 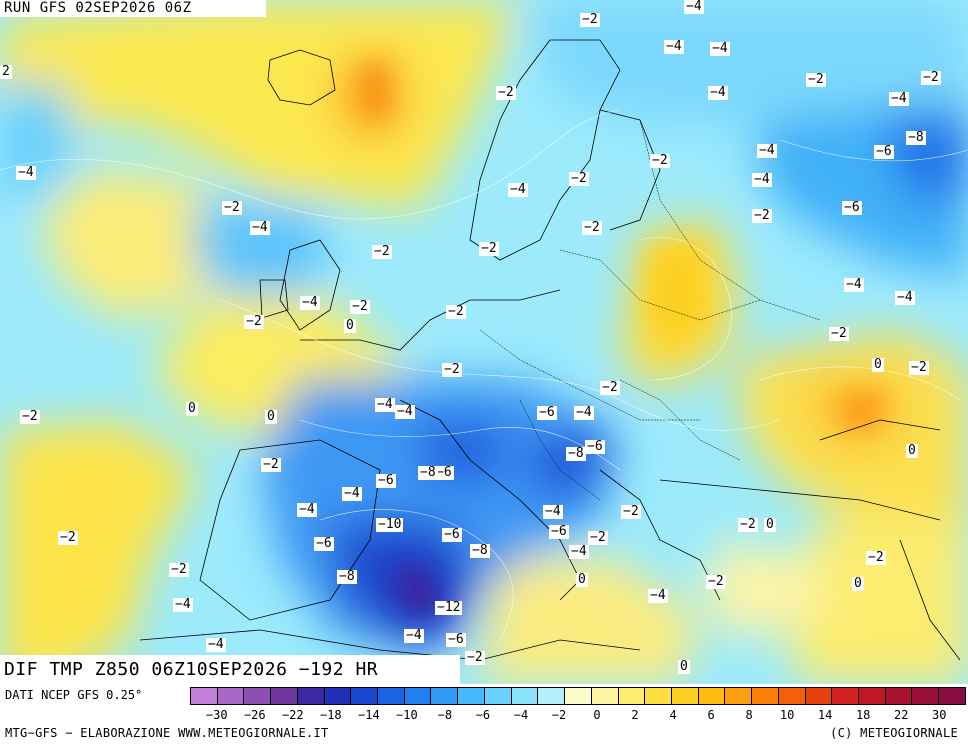 What do you see at coordinates (939, 715) in the screenshot?
I see `colorbar-tick-label: 30` at bounding box center [939, 715].